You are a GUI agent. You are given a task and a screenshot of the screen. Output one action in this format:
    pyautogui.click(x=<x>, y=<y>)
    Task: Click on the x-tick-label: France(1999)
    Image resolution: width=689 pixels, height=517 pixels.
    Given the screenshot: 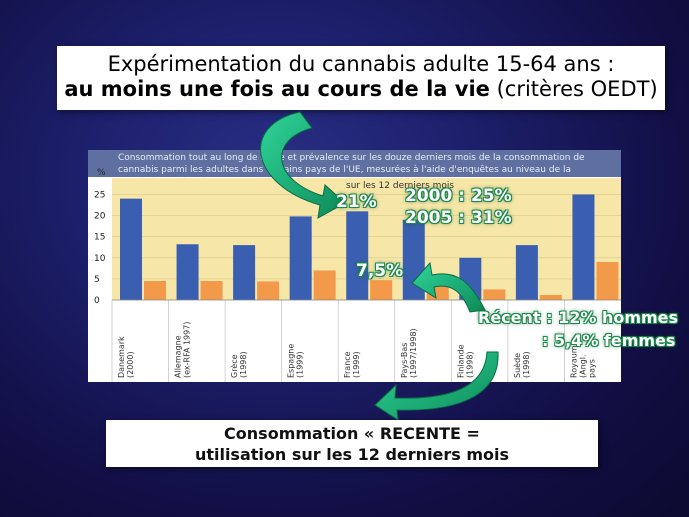 What is the action you would take?
    pyautogui.click(x=352, y=364)
    